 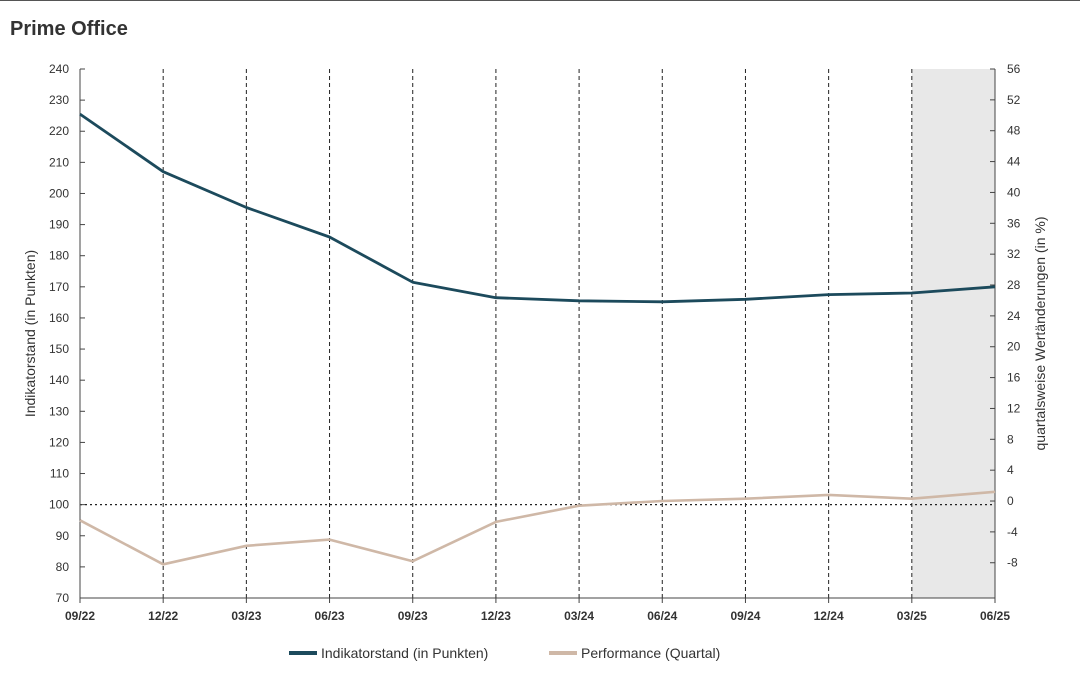 I want to click on left-tick-label: 210, so click(x=59, y=162).